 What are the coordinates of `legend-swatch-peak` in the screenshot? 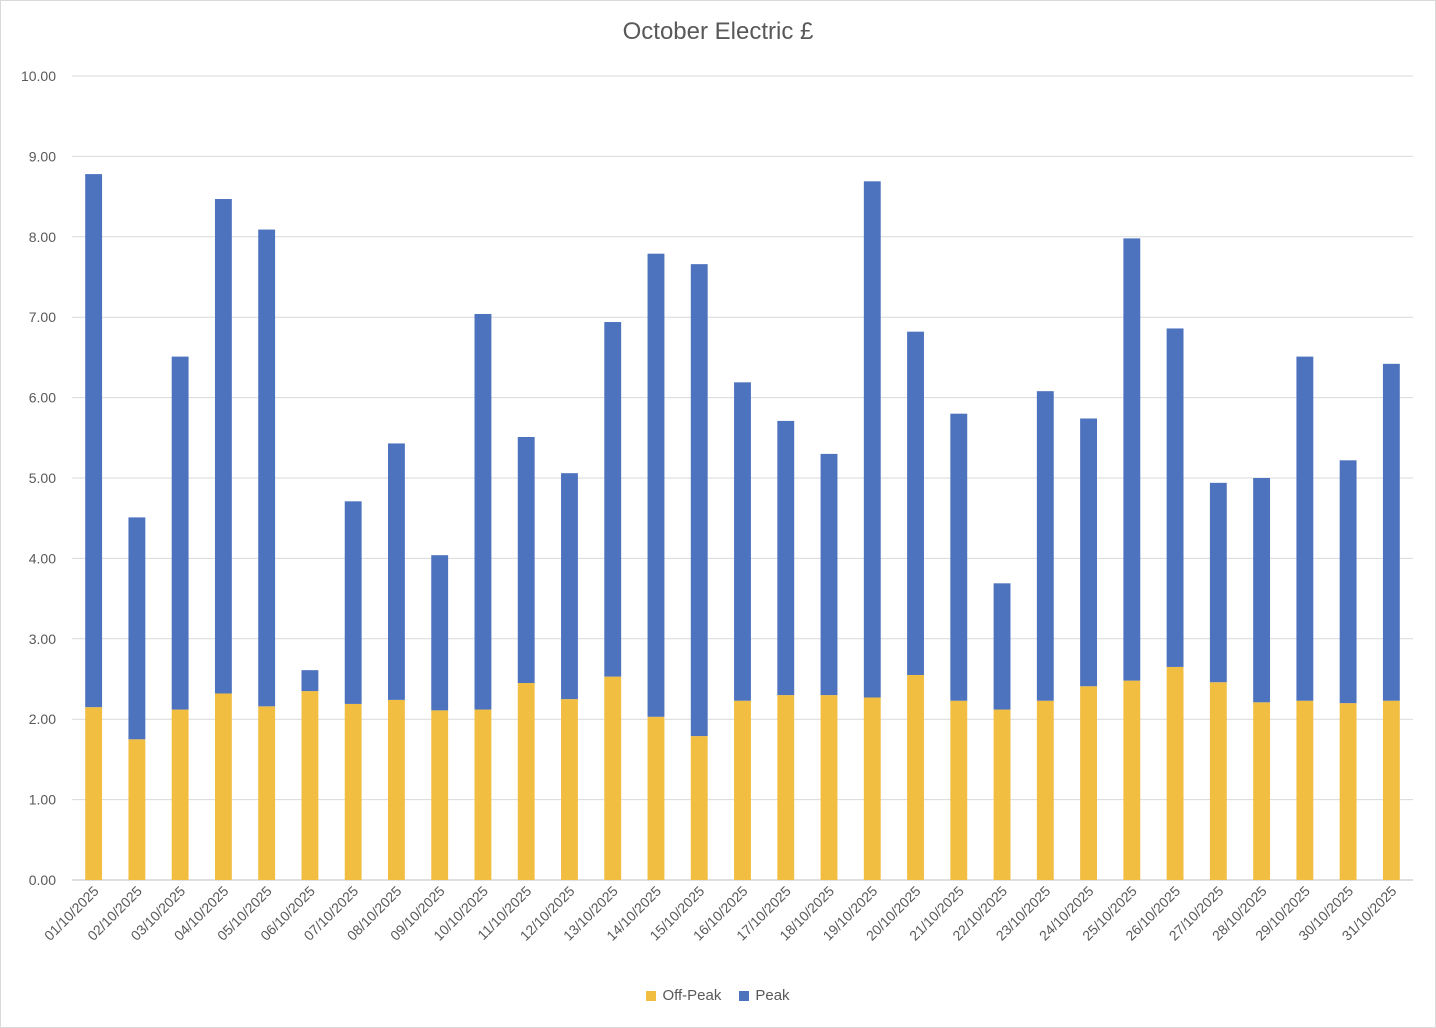 It's located at (744, 995).